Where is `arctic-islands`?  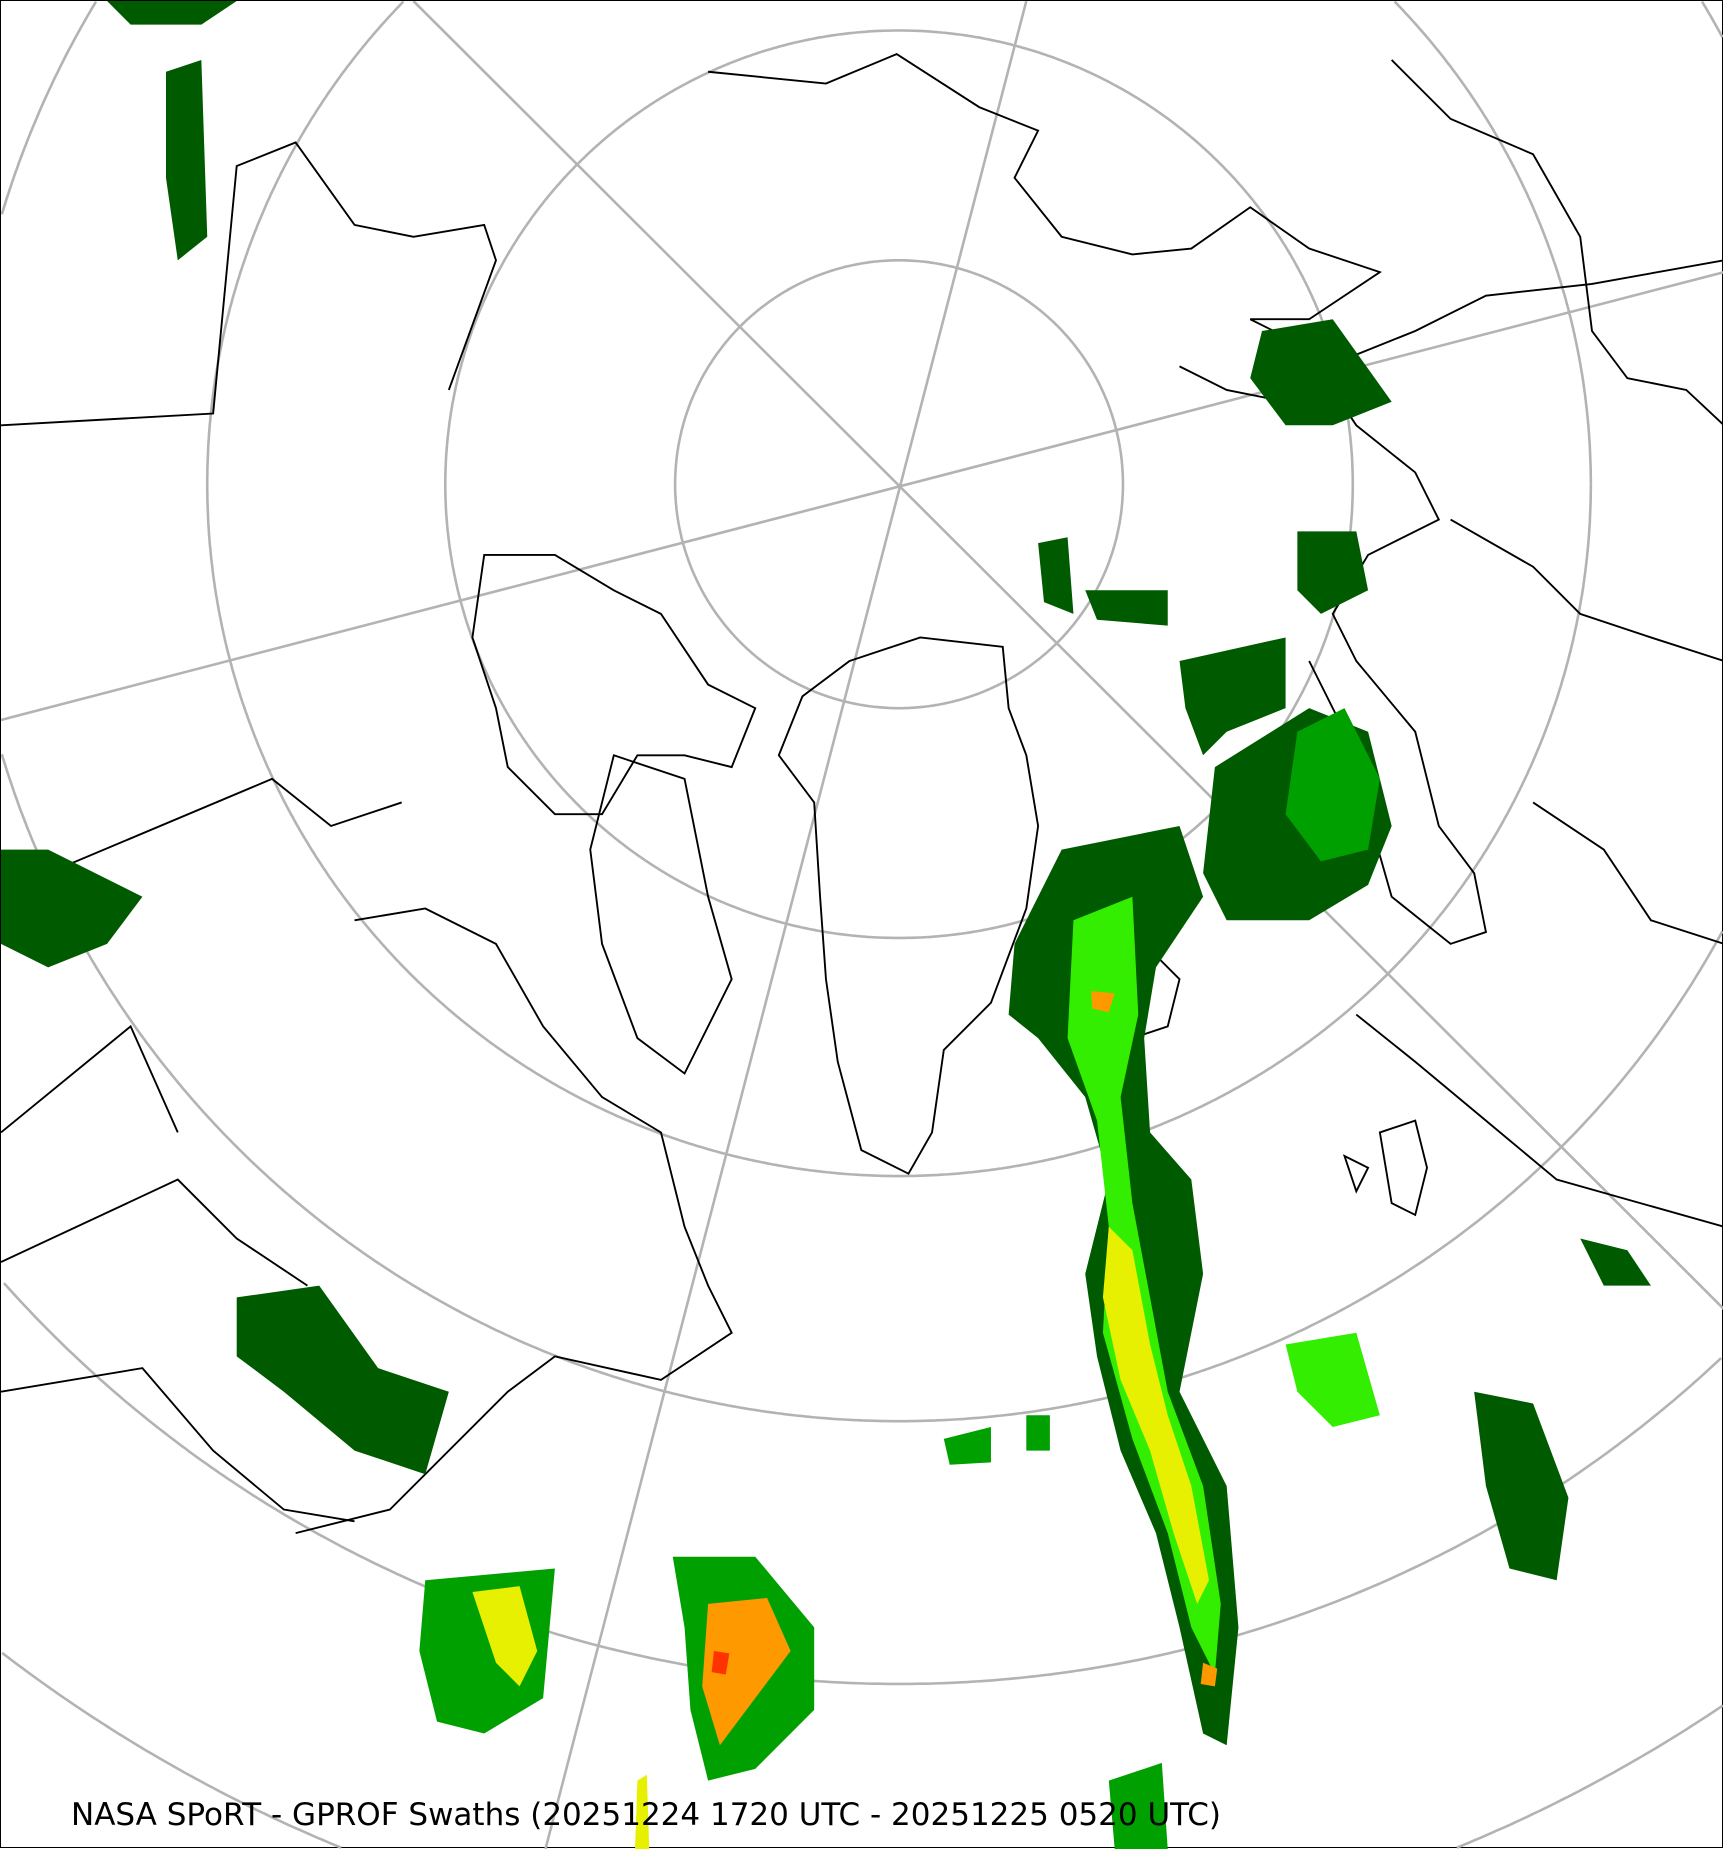
arctic-islands is located at coordinates (614, 814).